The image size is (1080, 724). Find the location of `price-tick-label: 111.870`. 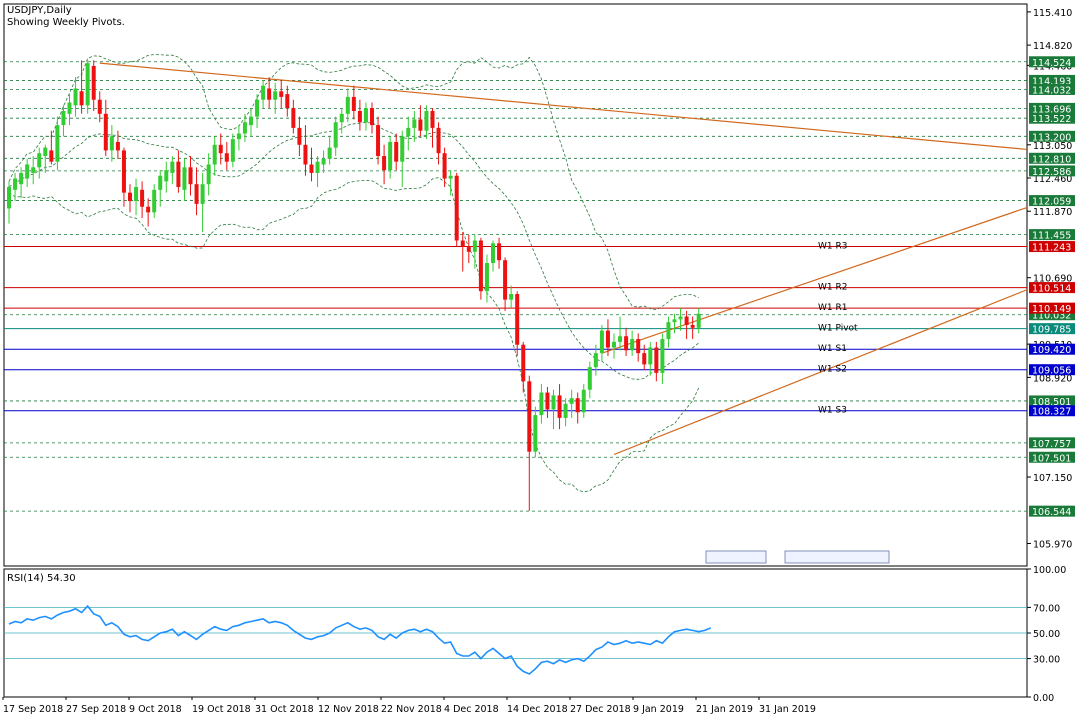

price-tick-label: 111.870 is located at coordinates (1052, 212).